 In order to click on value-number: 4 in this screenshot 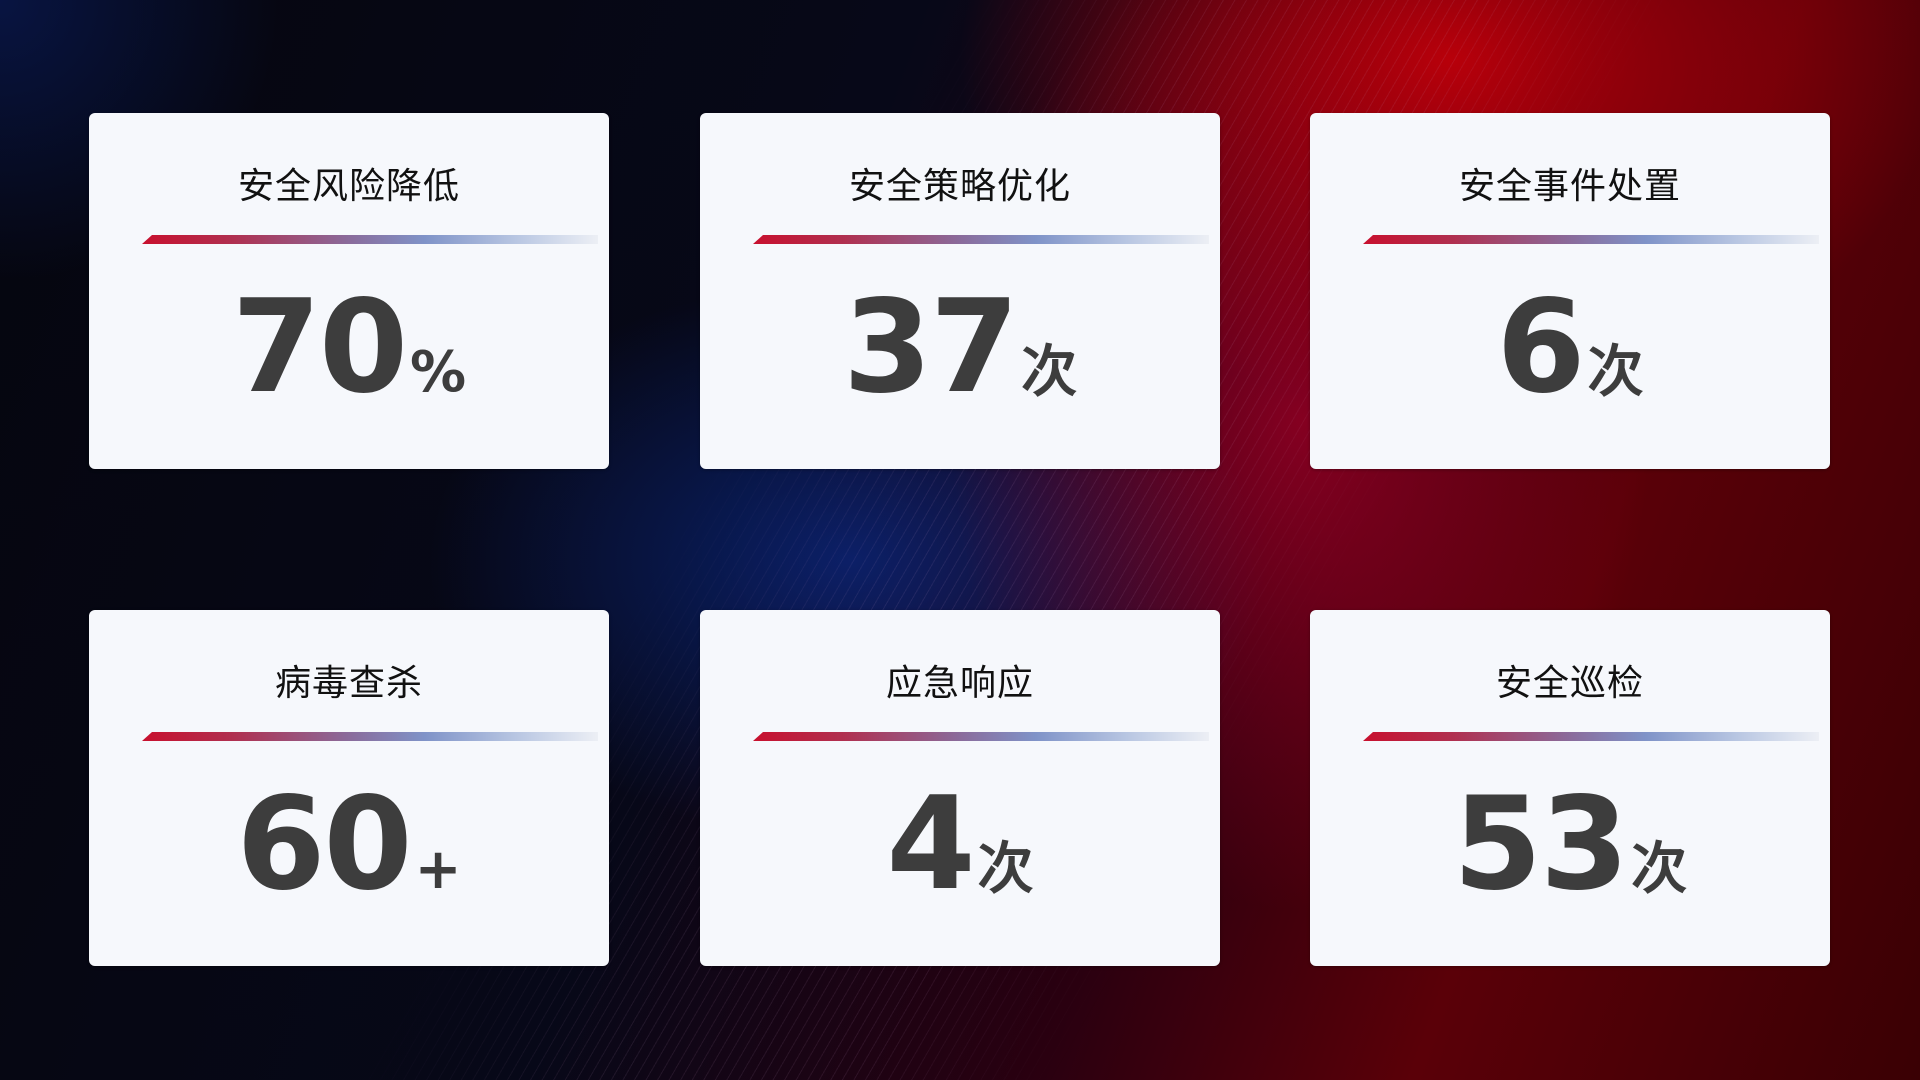, I will do `click(930, 844)`.